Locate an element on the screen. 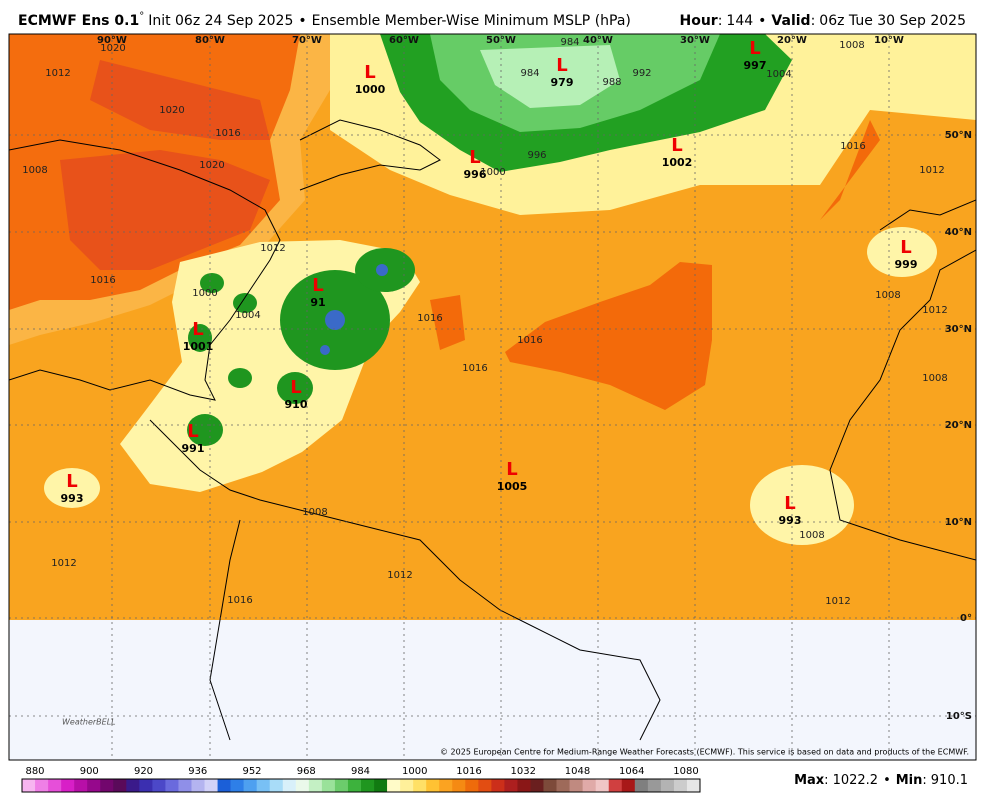  max-label: Max is located at coordinates (809, 780).